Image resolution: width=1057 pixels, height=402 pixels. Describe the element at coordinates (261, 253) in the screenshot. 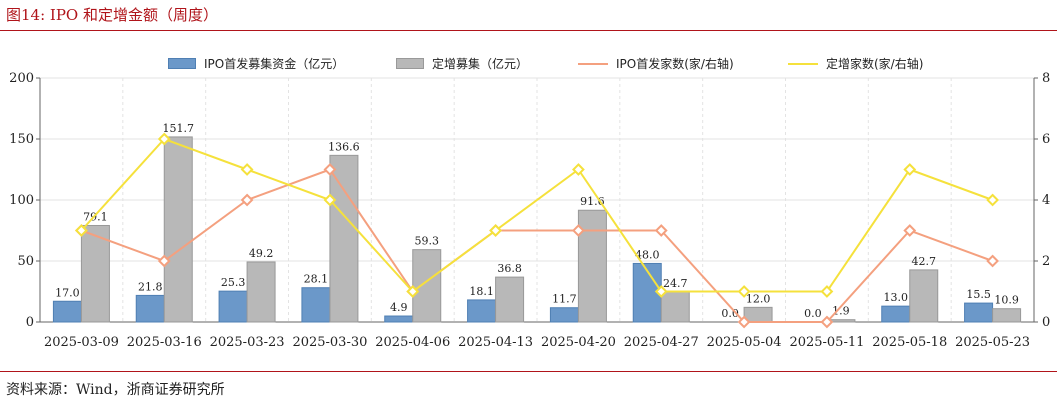

I see `data-label-private-amount: 49.2` at that location.